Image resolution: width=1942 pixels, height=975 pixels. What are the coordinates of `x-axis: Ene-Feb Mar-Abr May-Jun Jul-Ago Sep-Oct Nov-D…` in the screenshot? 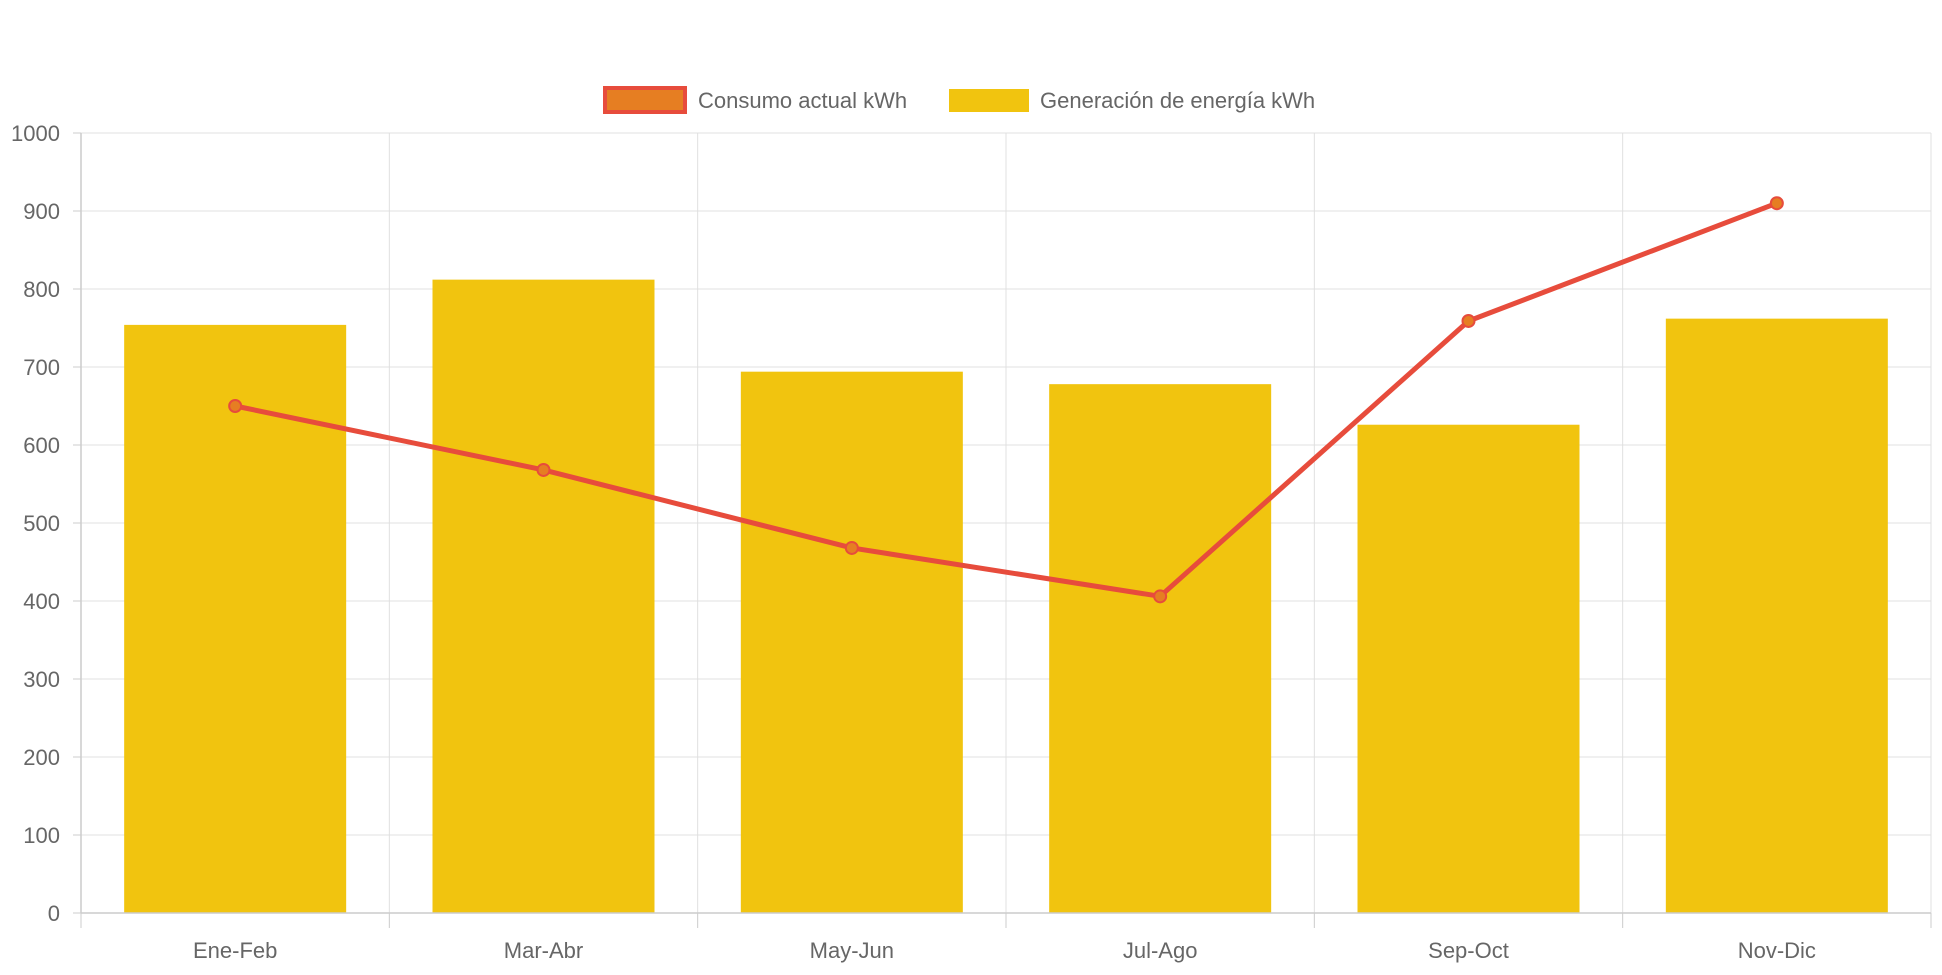 It's located at (1006, 937).